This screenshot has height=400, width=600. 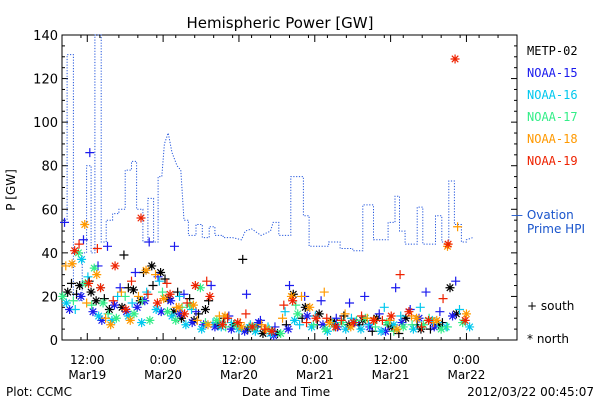 I want to click on y-tick-label: 140, so click(x=45, y=36).